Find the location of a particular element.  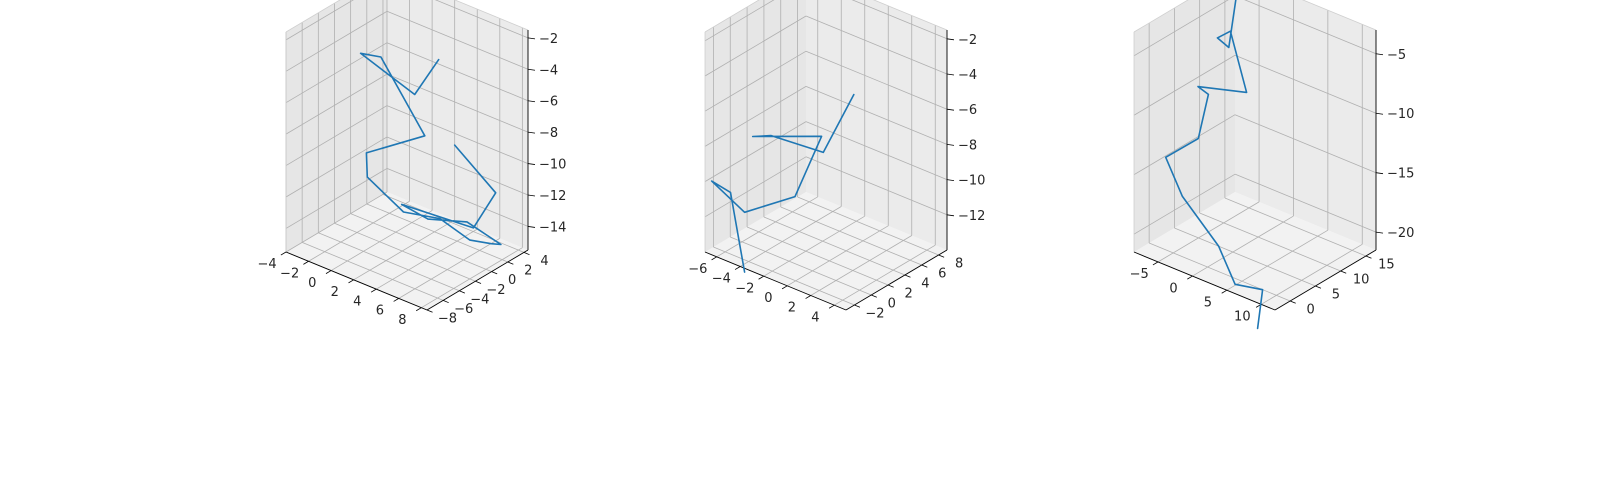

y-tick-label: −8 is located at coordinates (447, 319).